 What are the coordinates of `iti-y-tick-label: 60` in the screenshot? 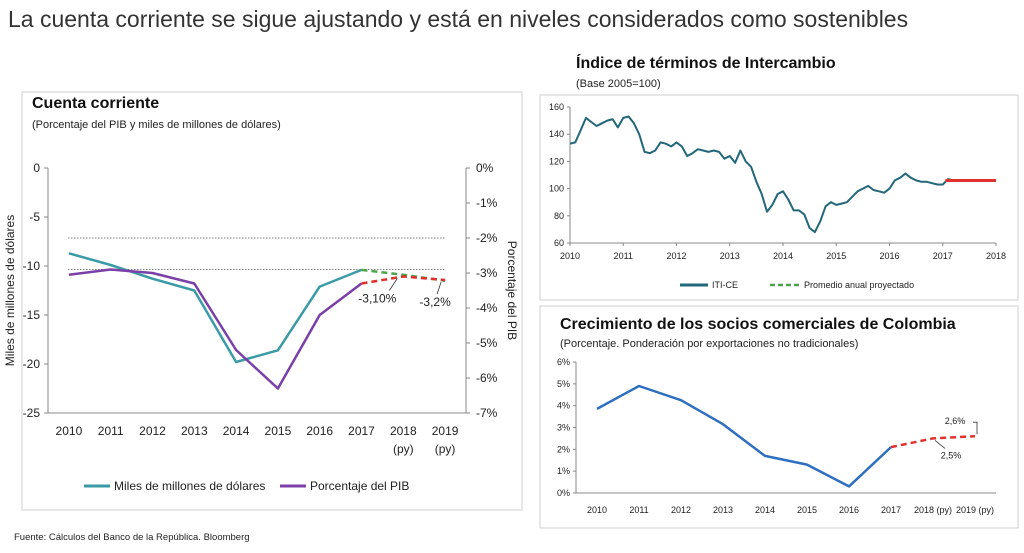 It's located at (559, 243).